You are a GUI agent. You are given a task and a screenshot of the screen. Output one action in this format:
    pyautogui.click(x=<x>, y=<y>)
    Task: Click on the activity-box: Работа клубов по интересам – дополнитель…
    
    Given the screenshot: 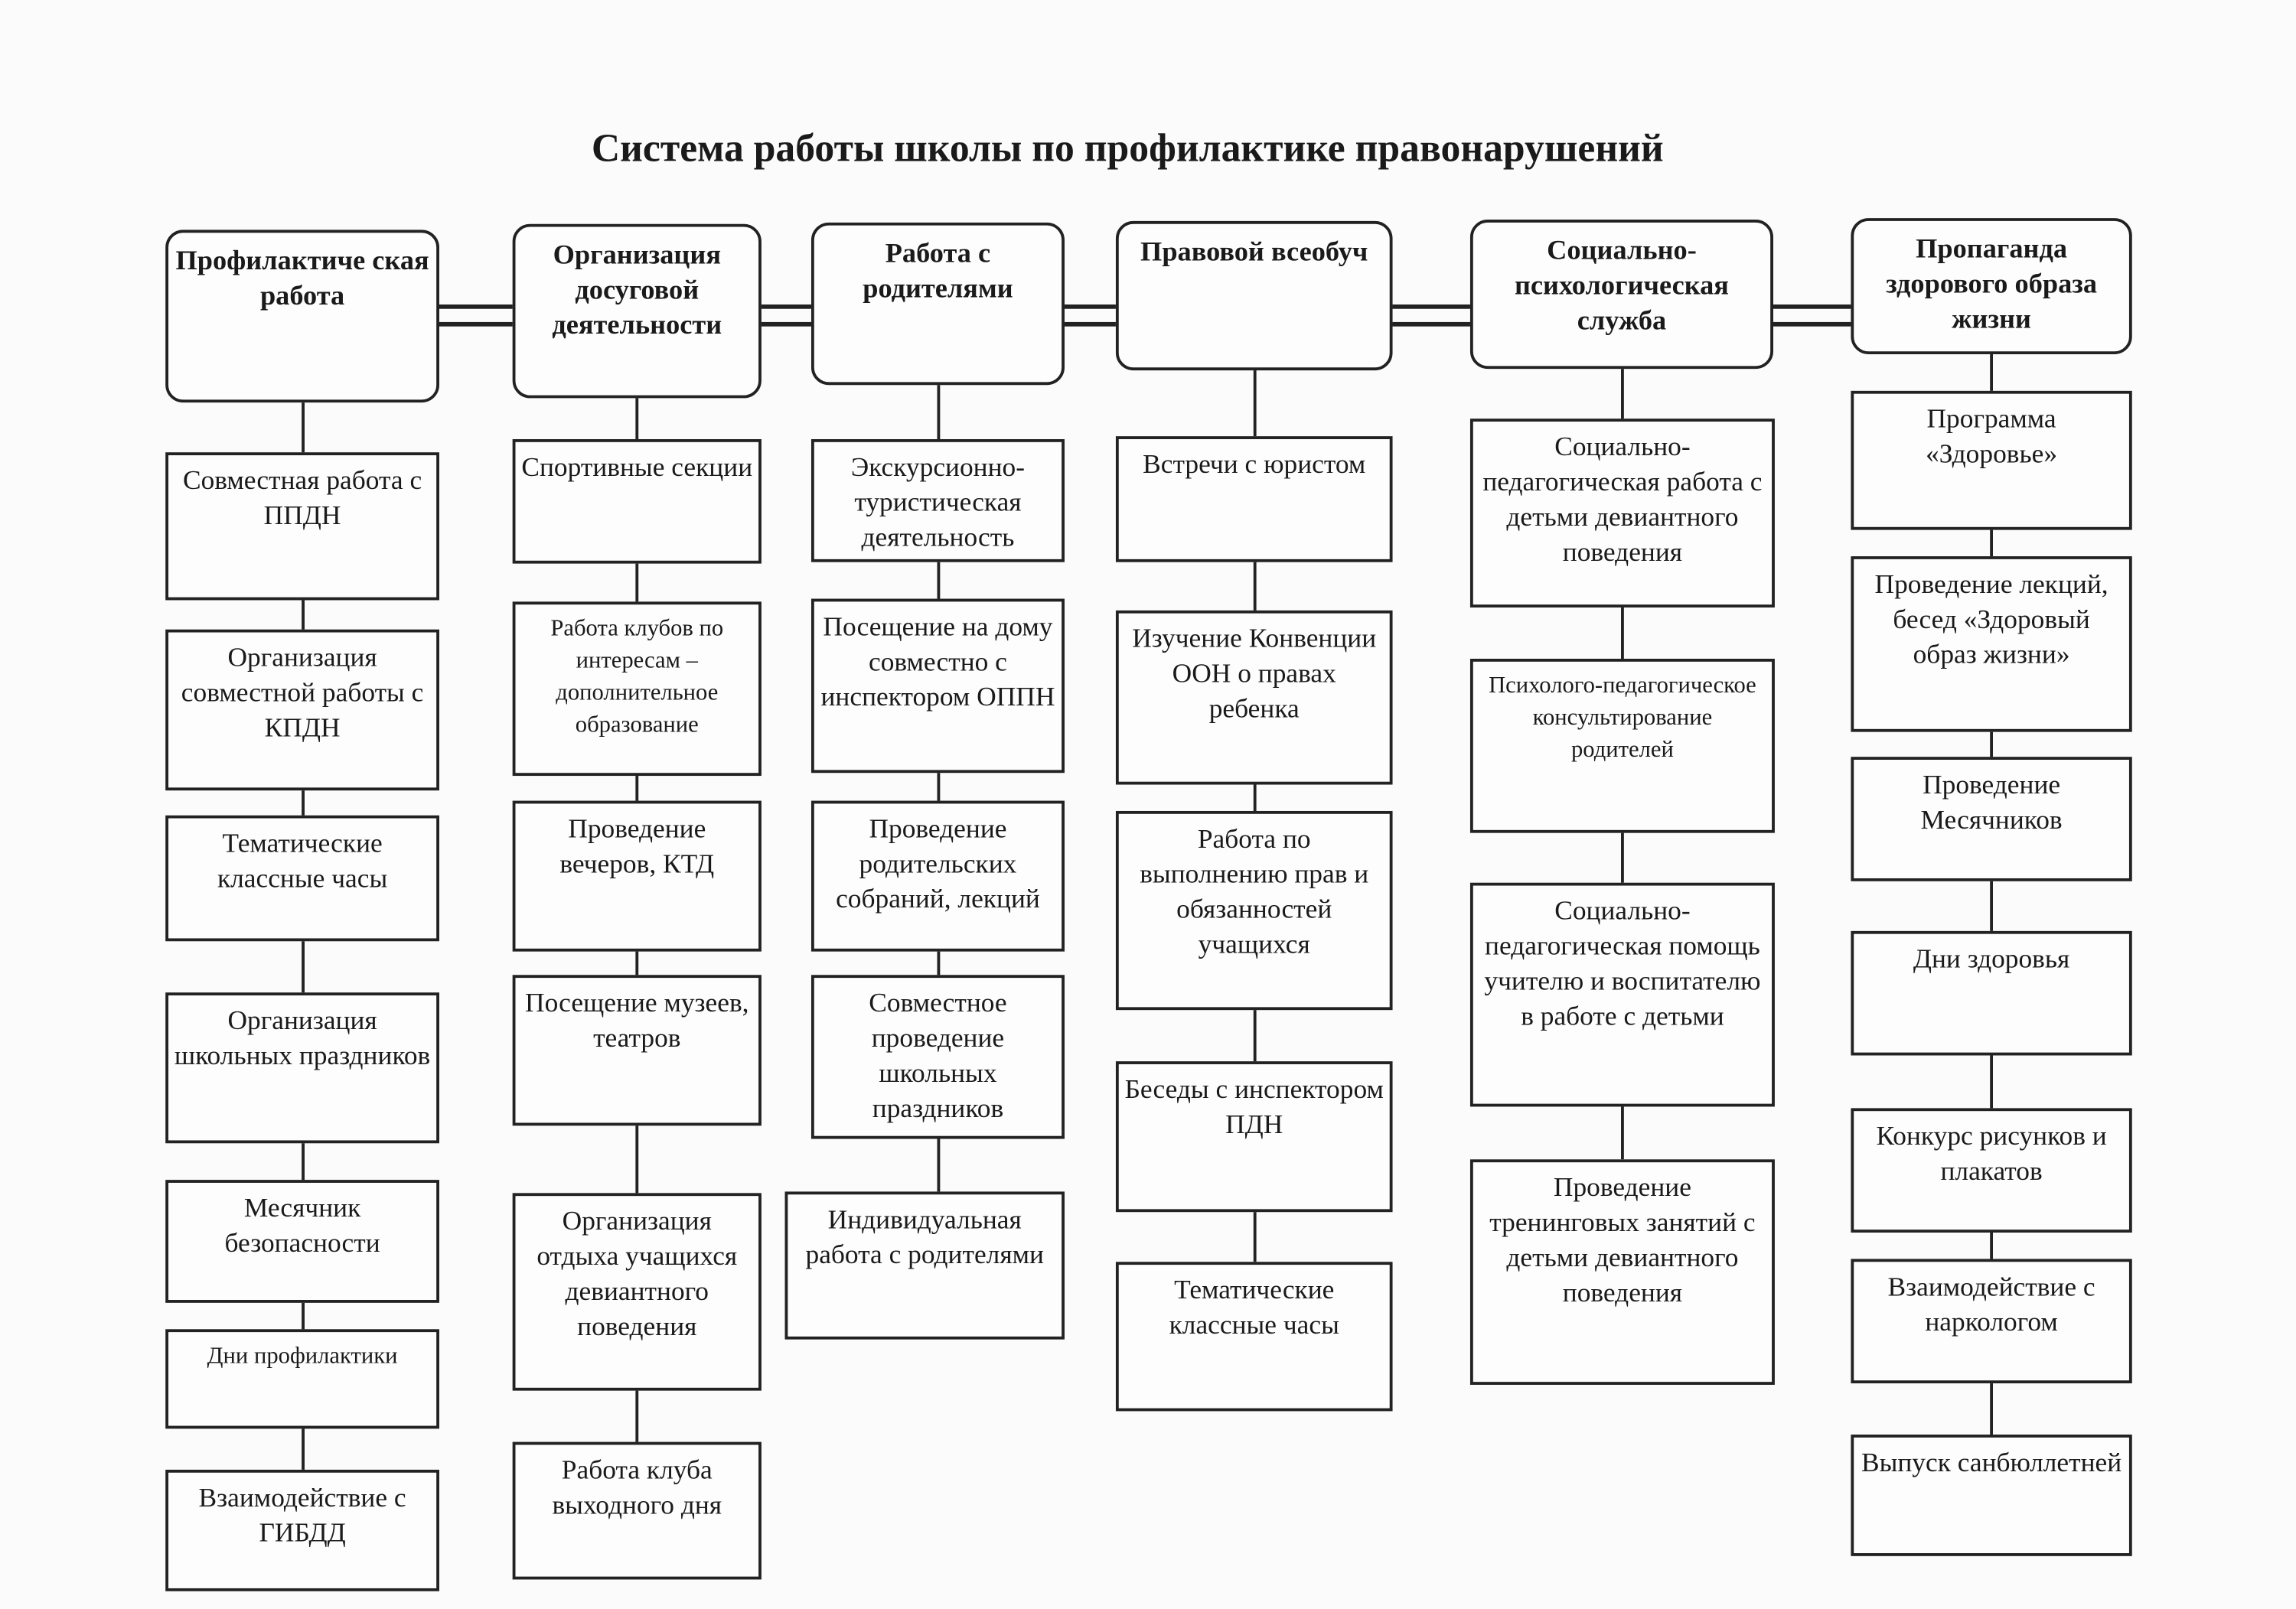 What is the action you would take?
    pyautogui.click(x=637, y=689)
    